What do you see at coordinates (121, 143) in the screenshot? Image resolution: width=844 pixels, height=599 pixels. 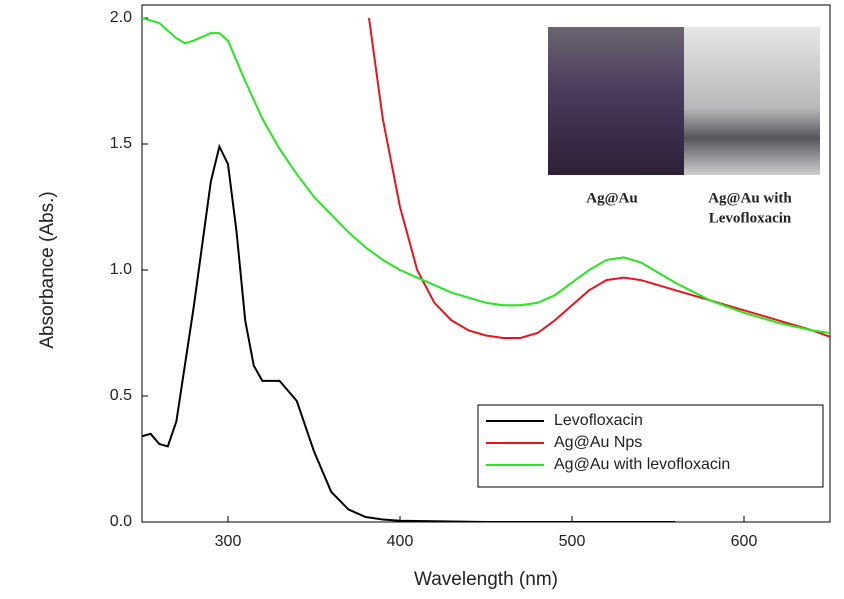 I see `y-tick-label: 1.5` at bounding box center [121, 143].